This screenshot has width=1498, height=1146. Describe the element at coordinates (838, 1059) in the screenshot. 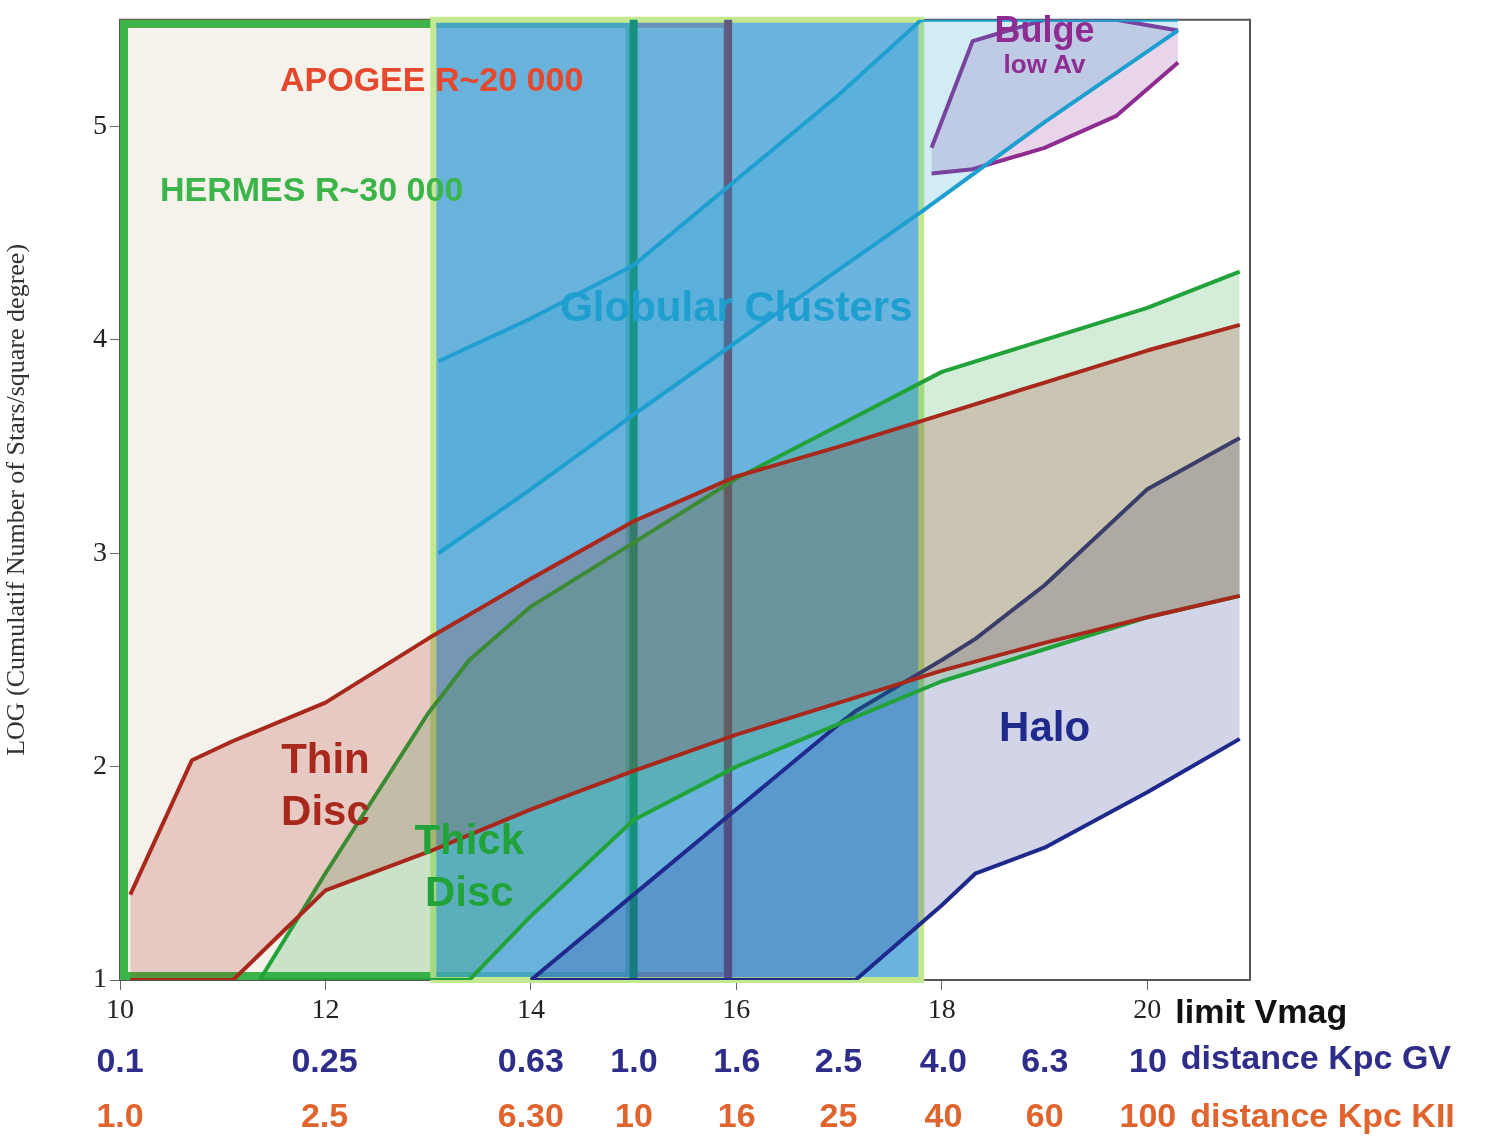

I see `x2-tick-label: 2.5` at that location.